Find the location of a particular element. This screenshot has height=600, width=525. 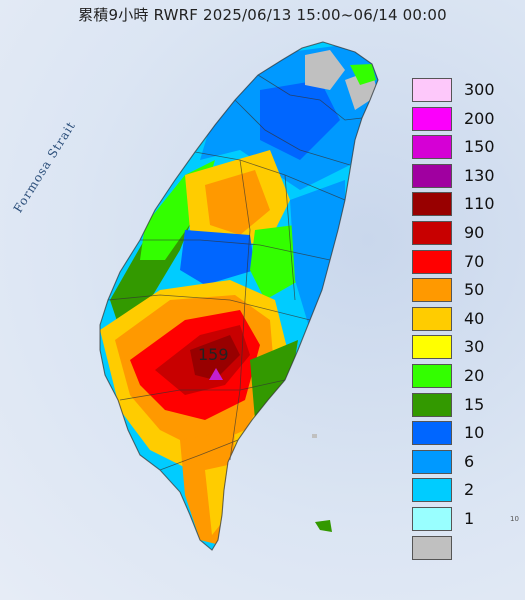

legend-label: 110 is located at coordinates (479, 204).